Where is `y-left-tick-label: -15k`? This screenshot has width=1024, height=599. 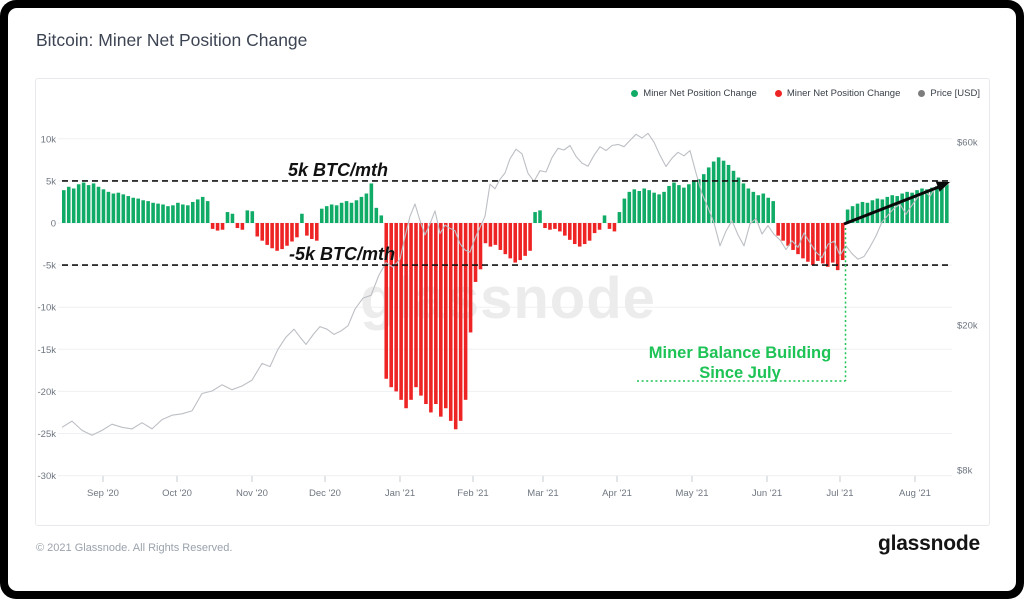
y-left-tick-label: -15k is located at coordinates (47, 350).